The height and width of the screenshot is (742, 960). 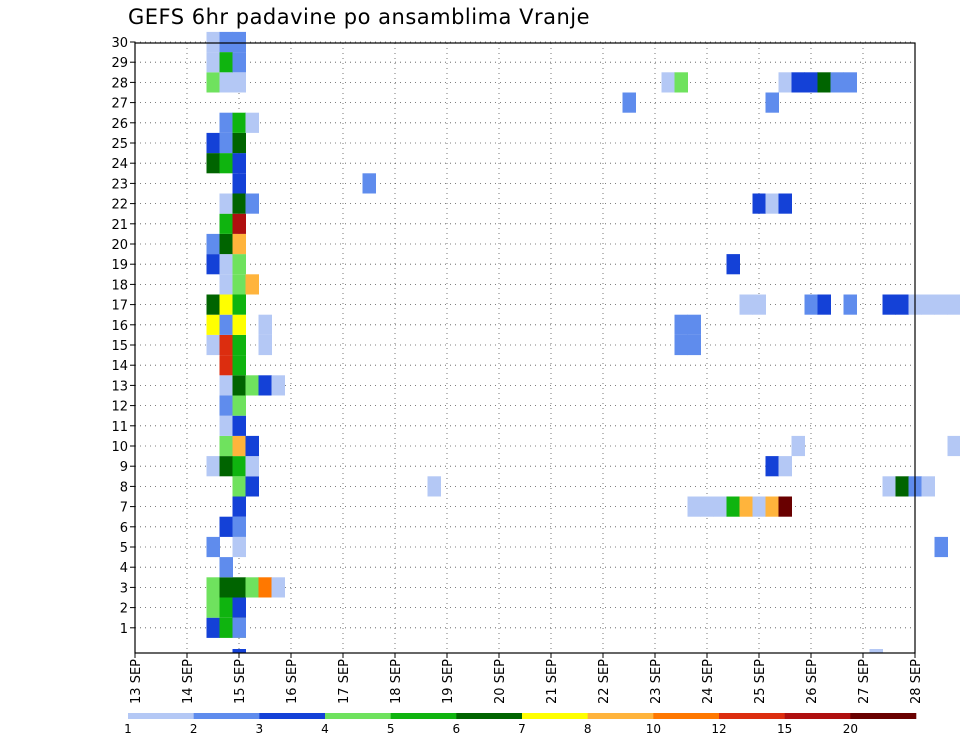 What do you see at coordinates (552, 681) in the screenshot?
I see `x-tick-label: 21 SEP` at bounding box center [552, 681].